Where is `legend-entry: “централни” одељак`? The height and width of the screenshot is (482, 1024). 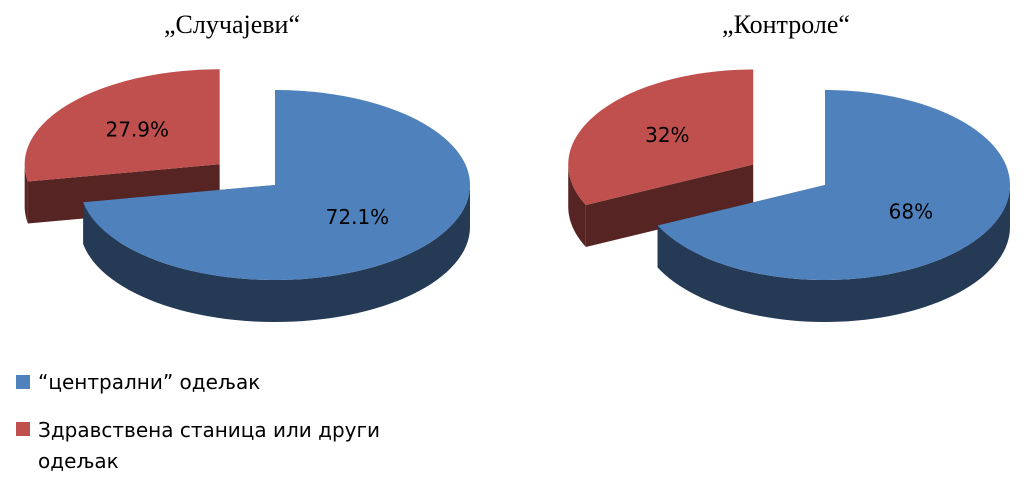
legend-entry: “централни” одељак is located at coordinates (149, 382).